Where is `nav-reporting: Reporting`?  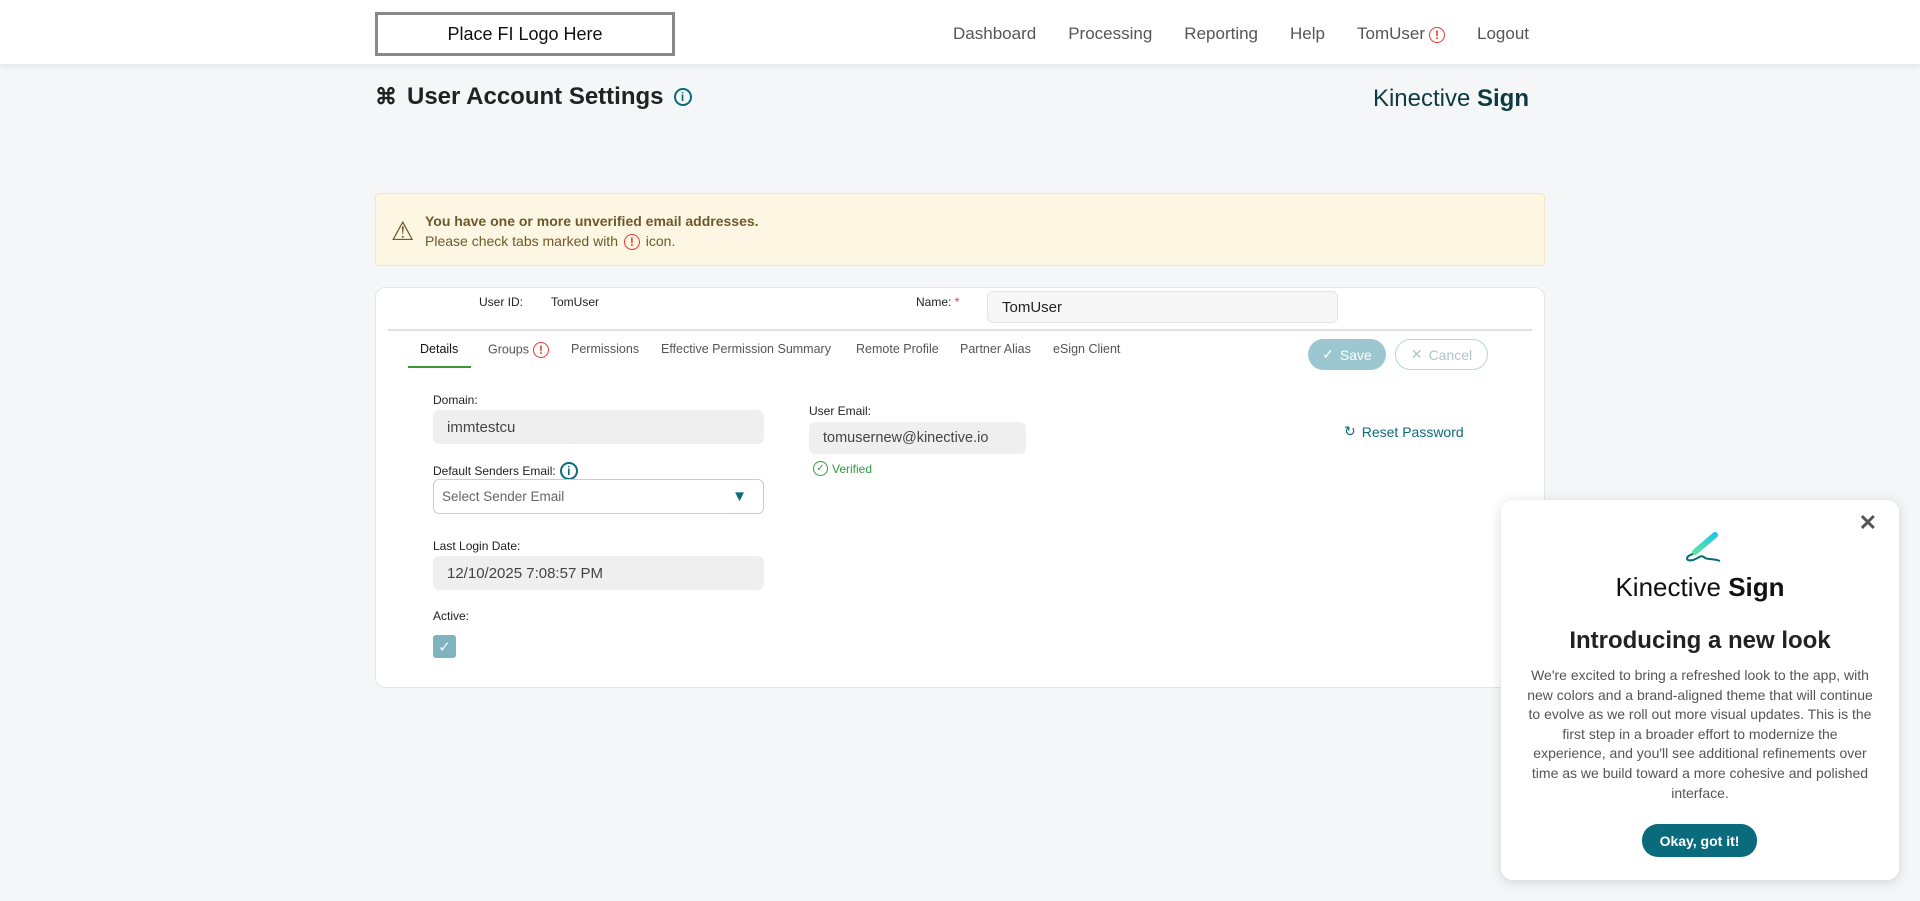 nav-reporting: Reporting is located at coordinates (1221, 33).